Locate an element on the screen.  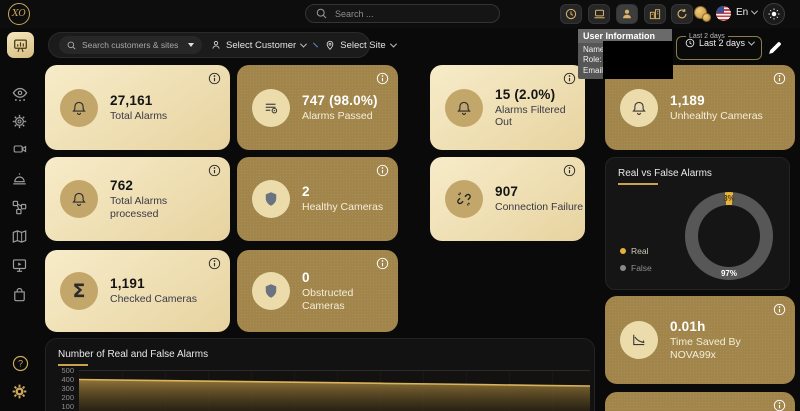
stat-card-alarms-filtered-out: 15 (2.0%) Alarms Filtered Out is located at coordinates (507, 107).